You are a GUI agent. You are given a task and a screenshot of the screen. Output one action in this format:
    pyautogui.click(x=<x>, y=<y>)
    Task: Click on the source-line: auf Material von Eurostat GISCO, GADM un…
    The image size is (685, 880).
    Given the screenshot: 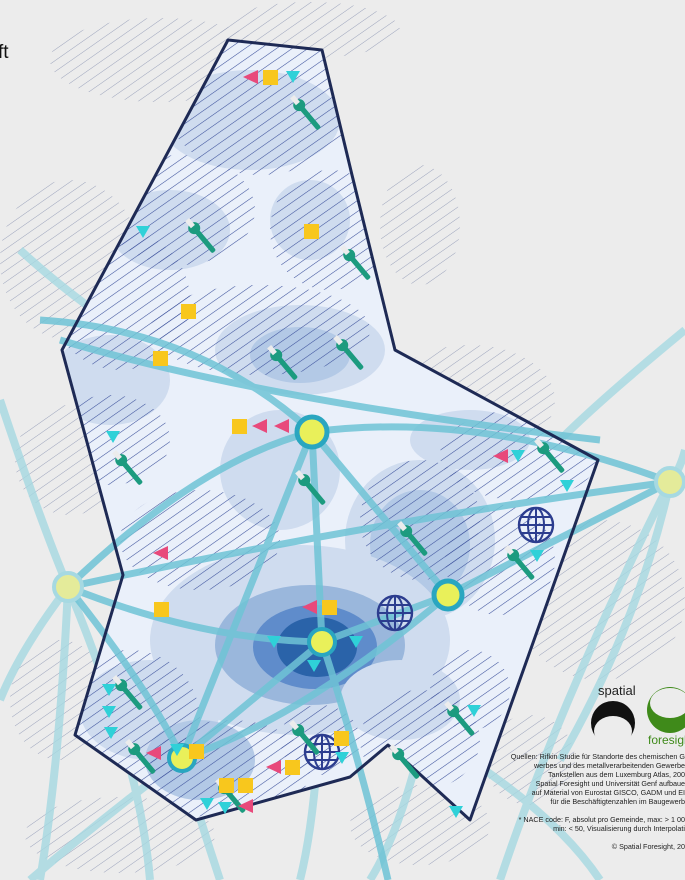 What is the action you would take?
    pyautogui.click(x=608, y=792)
    